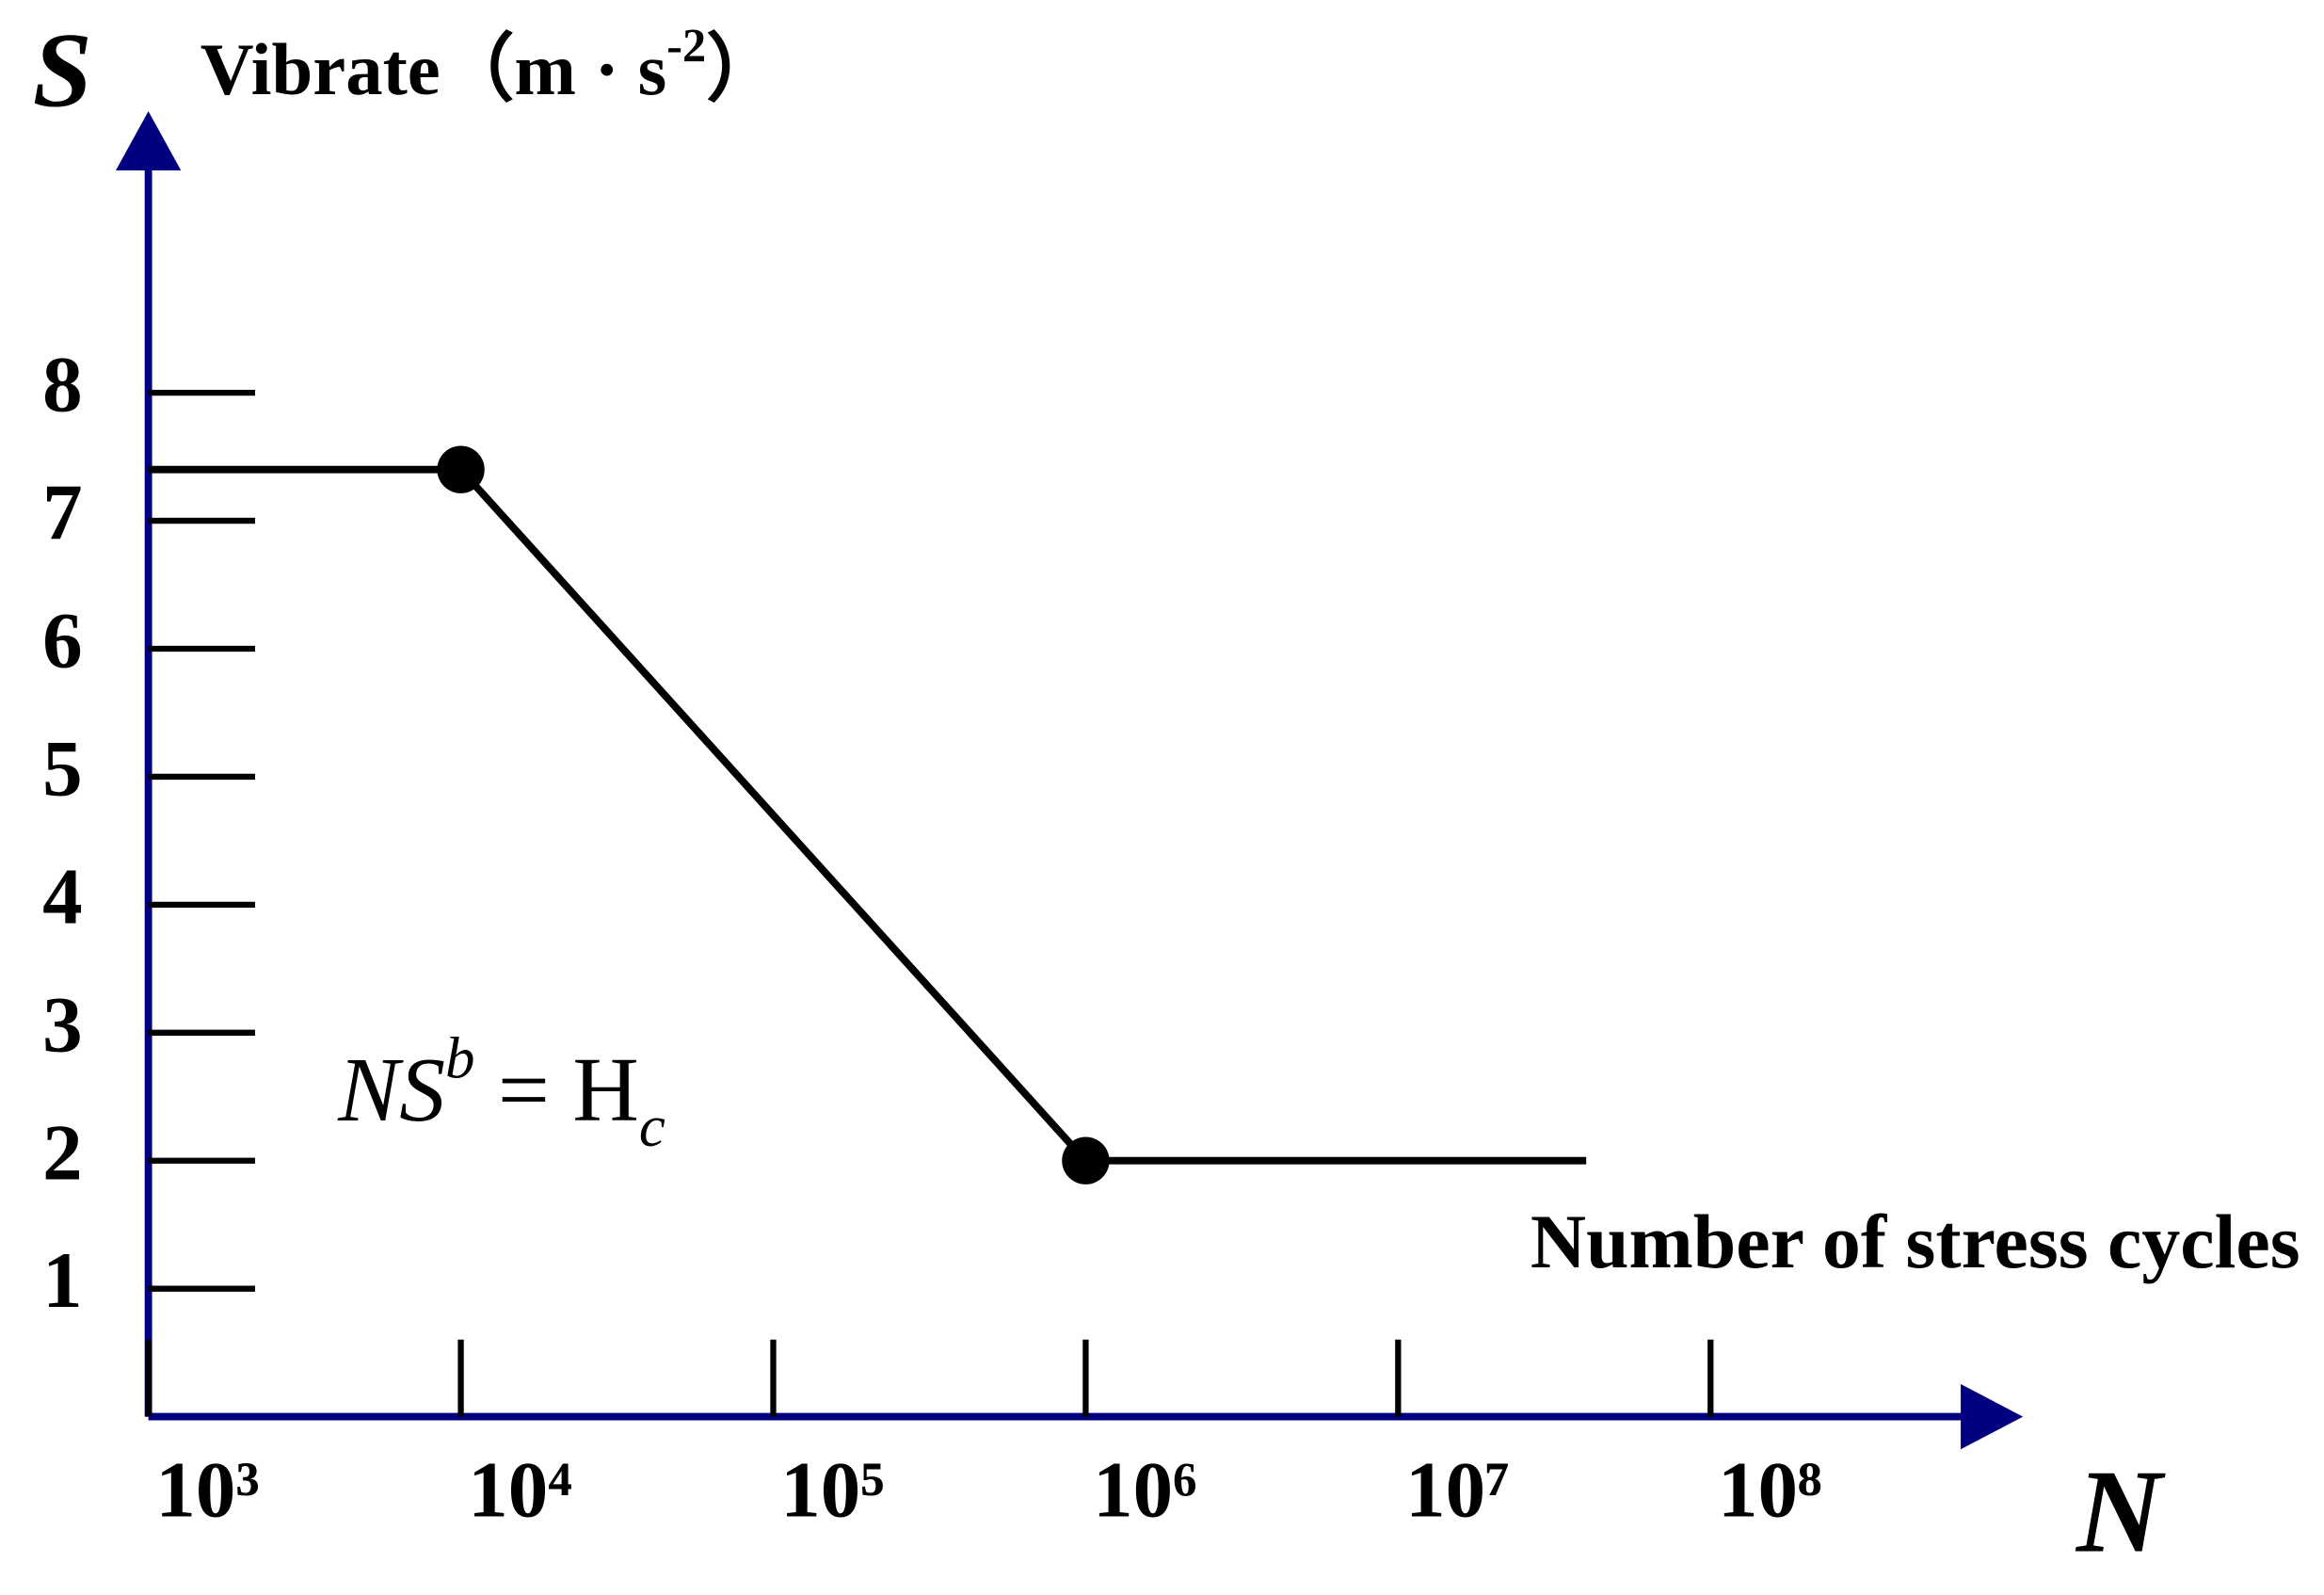 The image size is (2324, 1595). I want to click on formula-ns: NS, so click(391, 1091).